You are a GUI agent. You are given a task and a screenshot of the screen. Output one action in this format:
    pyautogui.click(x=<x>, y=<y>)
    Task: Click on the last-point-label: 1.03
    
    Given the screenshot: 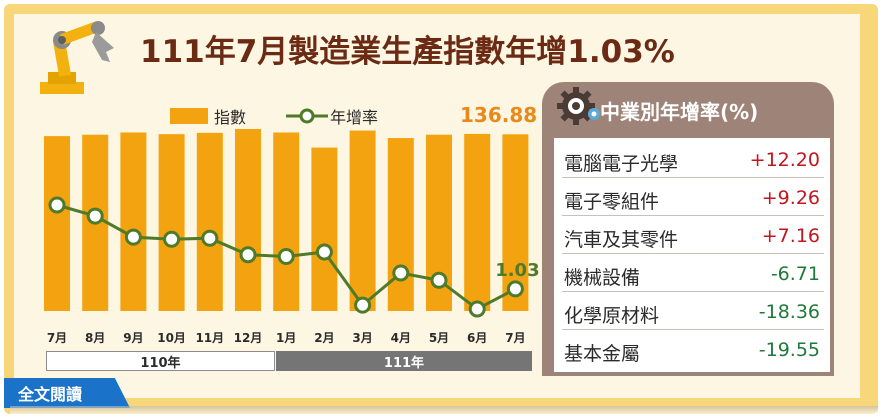 What is the action you would take?
    pyautogui.click(x=517, y=270)
    